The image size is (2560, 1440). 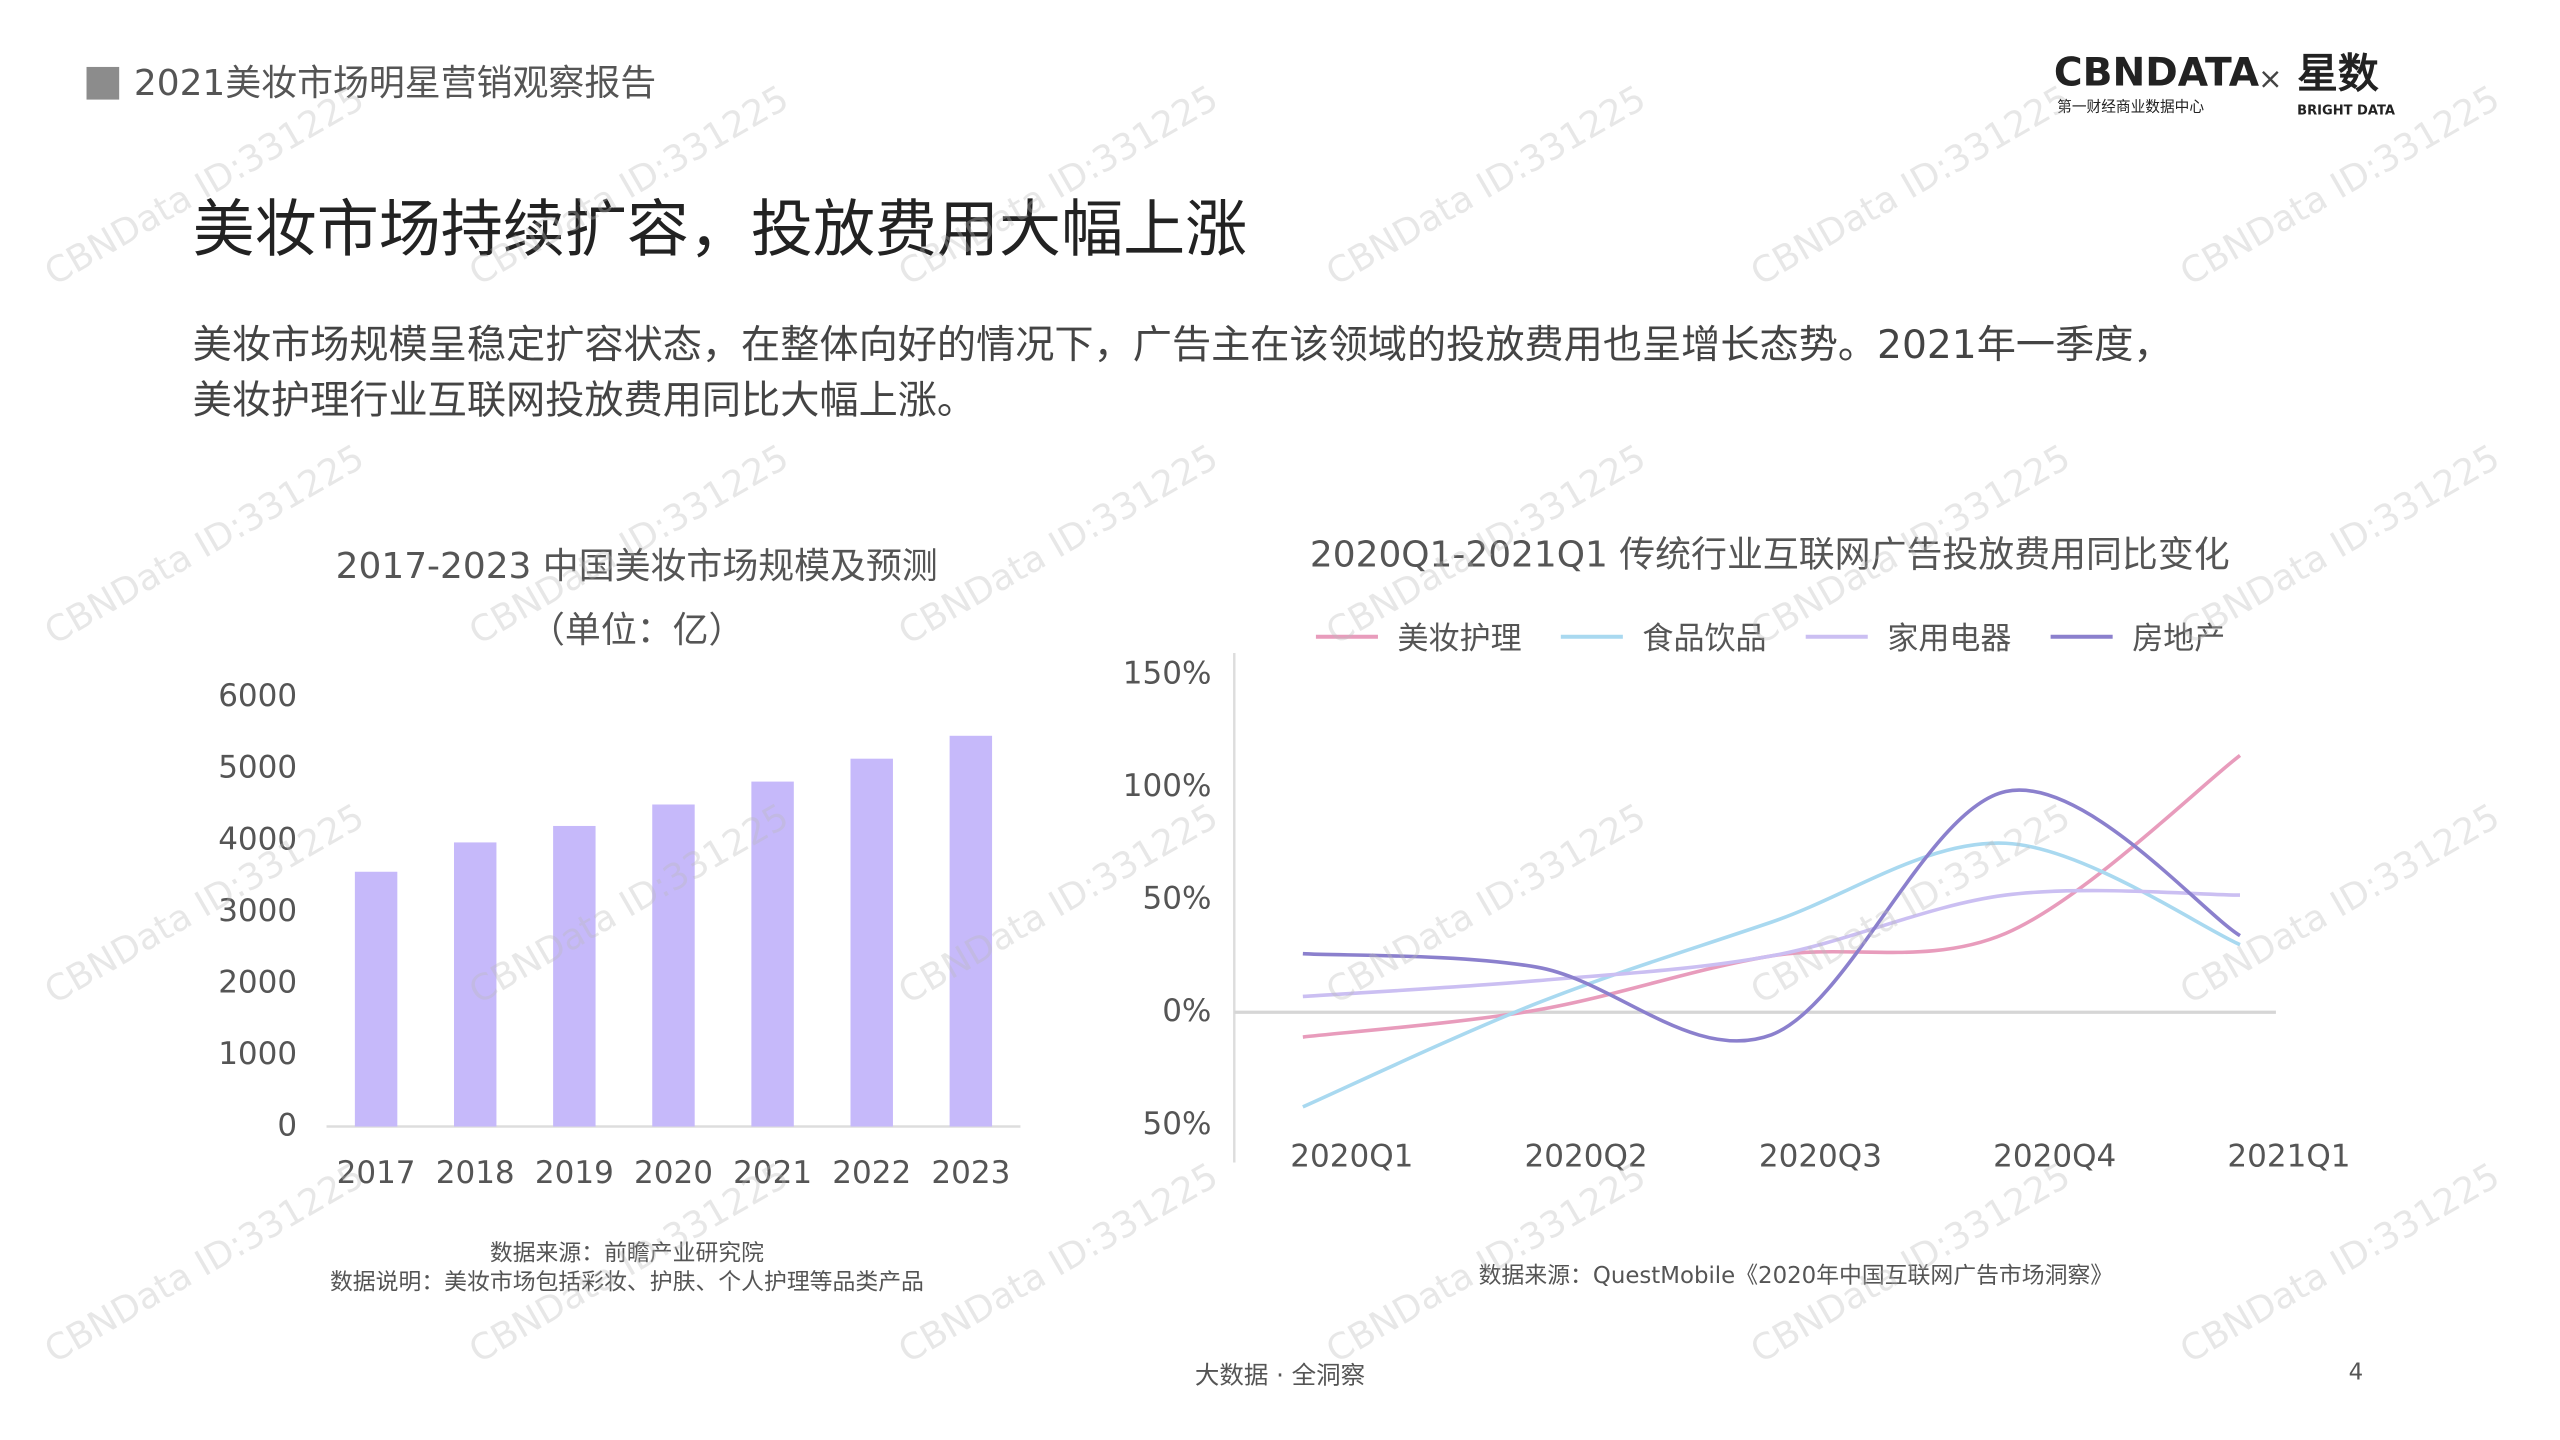 I want to click on x-tick-label: 2018, so click(x=475, y=1173).